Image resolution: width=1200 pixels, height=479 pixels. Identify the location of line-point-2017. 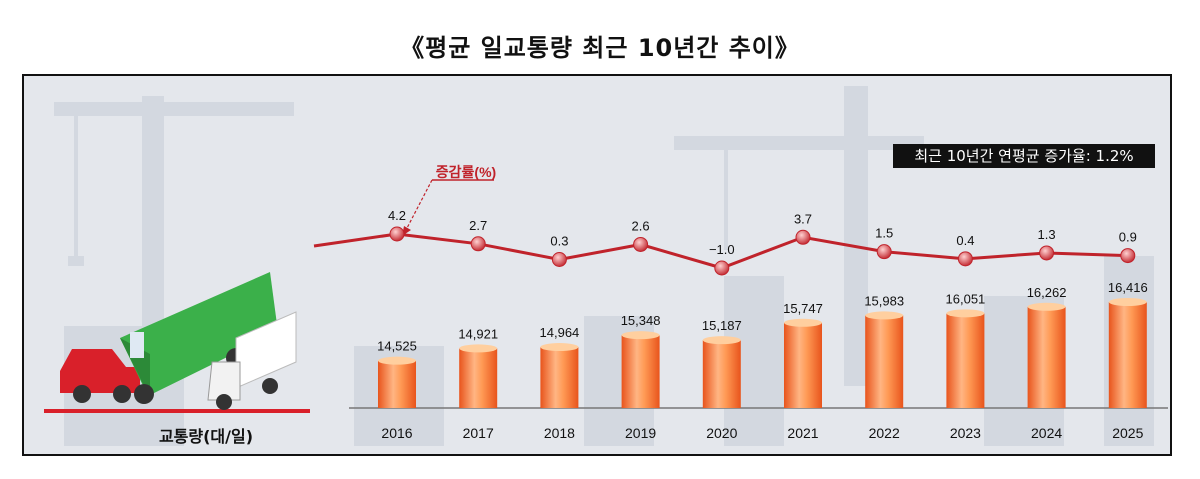
(478, 244).